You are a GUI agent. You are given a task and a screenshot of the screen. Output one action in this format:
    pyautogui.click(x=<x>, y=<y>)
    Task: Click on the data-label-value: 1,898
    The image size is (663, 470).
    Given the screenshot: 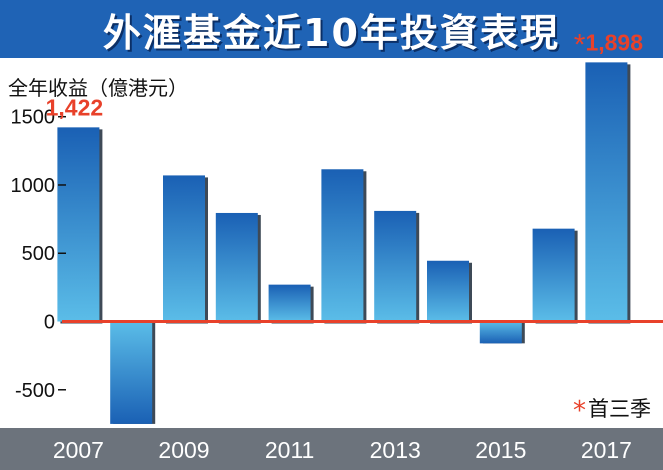 What is the action you would take?
    pyautogui.click(x=614, y=42)
    